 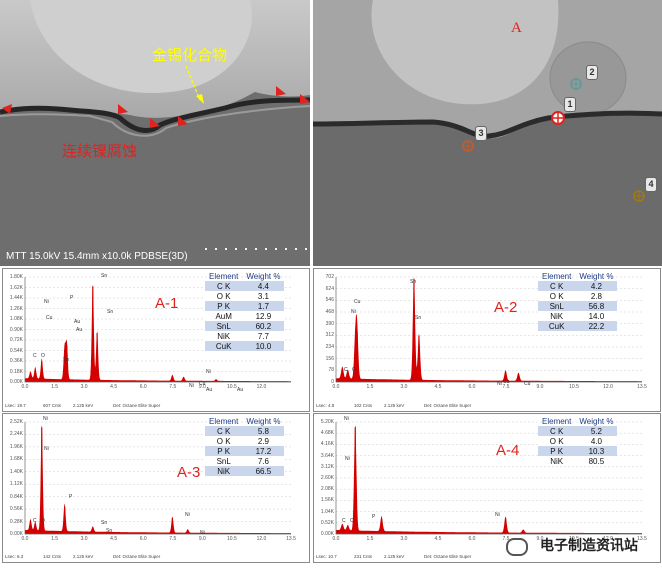 I want to click on element-cell: SnL, so click(x=224, y=461).